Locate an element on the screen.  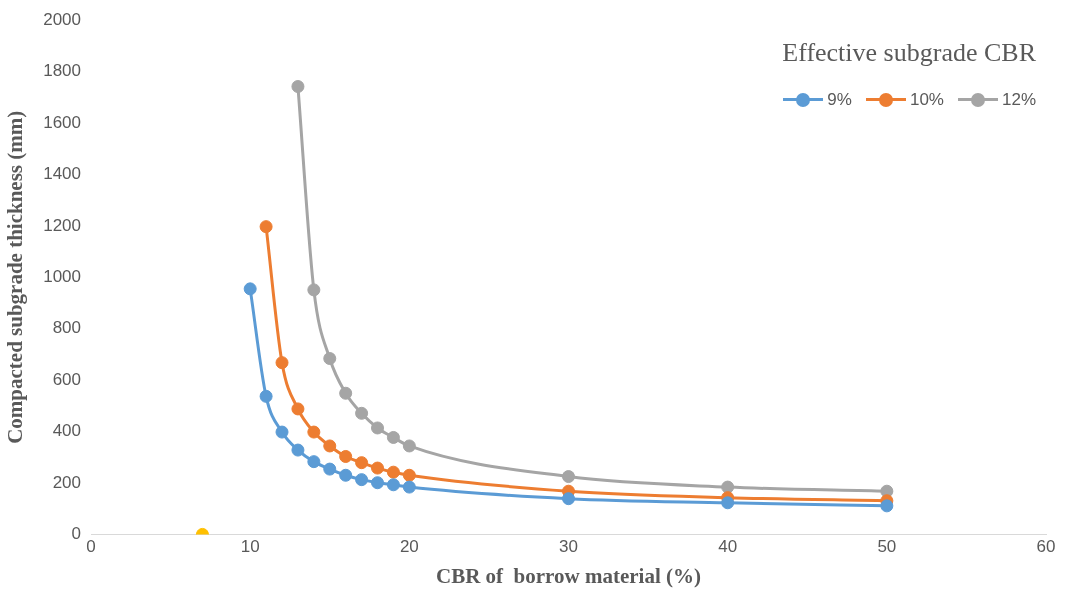
y-tick-label: 2000 is located at coordinates (62, 19).